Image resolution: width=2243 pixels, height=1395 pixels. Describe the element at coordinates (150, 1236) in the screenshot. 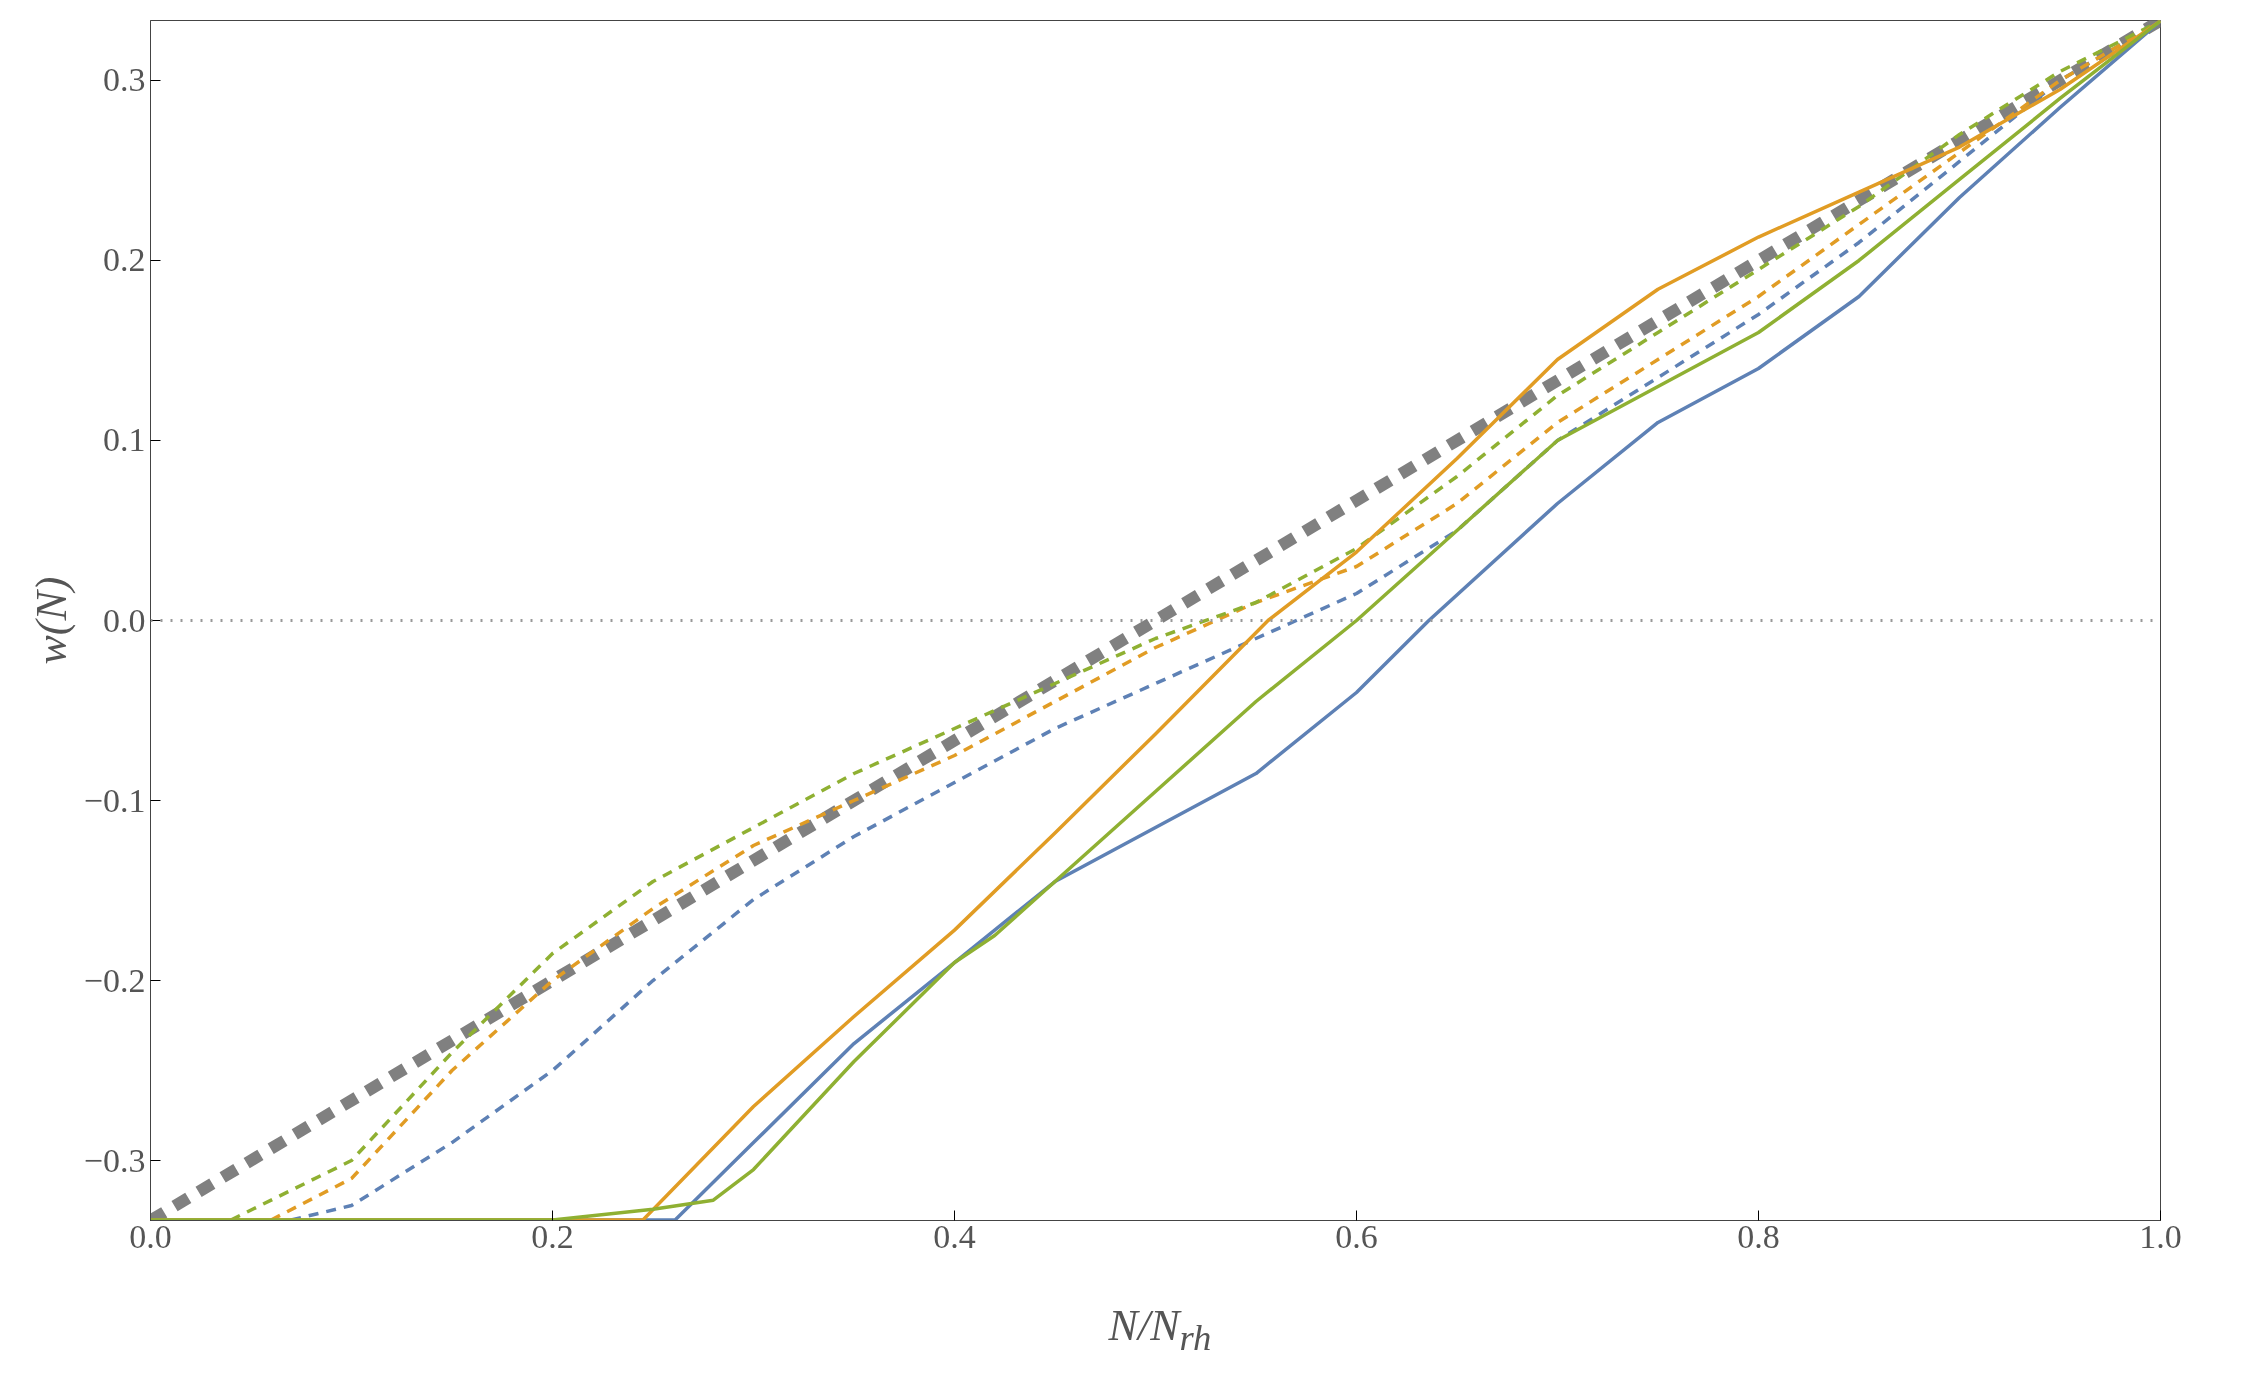

I see `x-tick-label: 0.0` at that location.